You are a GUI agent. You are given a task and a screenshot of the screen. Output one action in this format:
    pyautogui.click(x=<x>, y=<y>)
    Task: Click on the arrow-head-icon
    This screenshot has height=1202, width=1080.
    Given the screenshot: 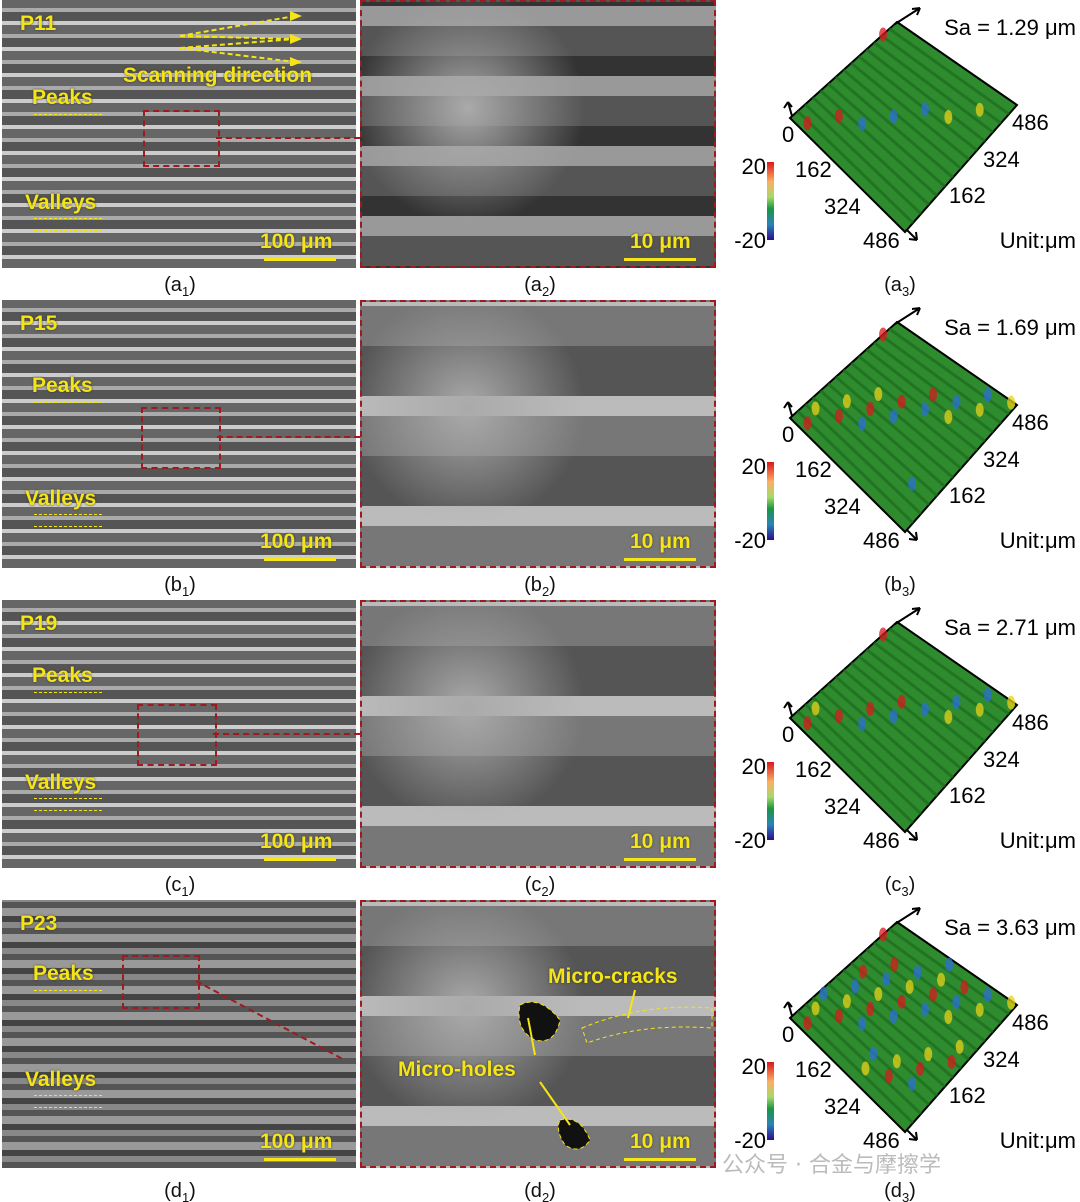 What is the action you would take?
    pyautogui.click(x=296, y=39)
    